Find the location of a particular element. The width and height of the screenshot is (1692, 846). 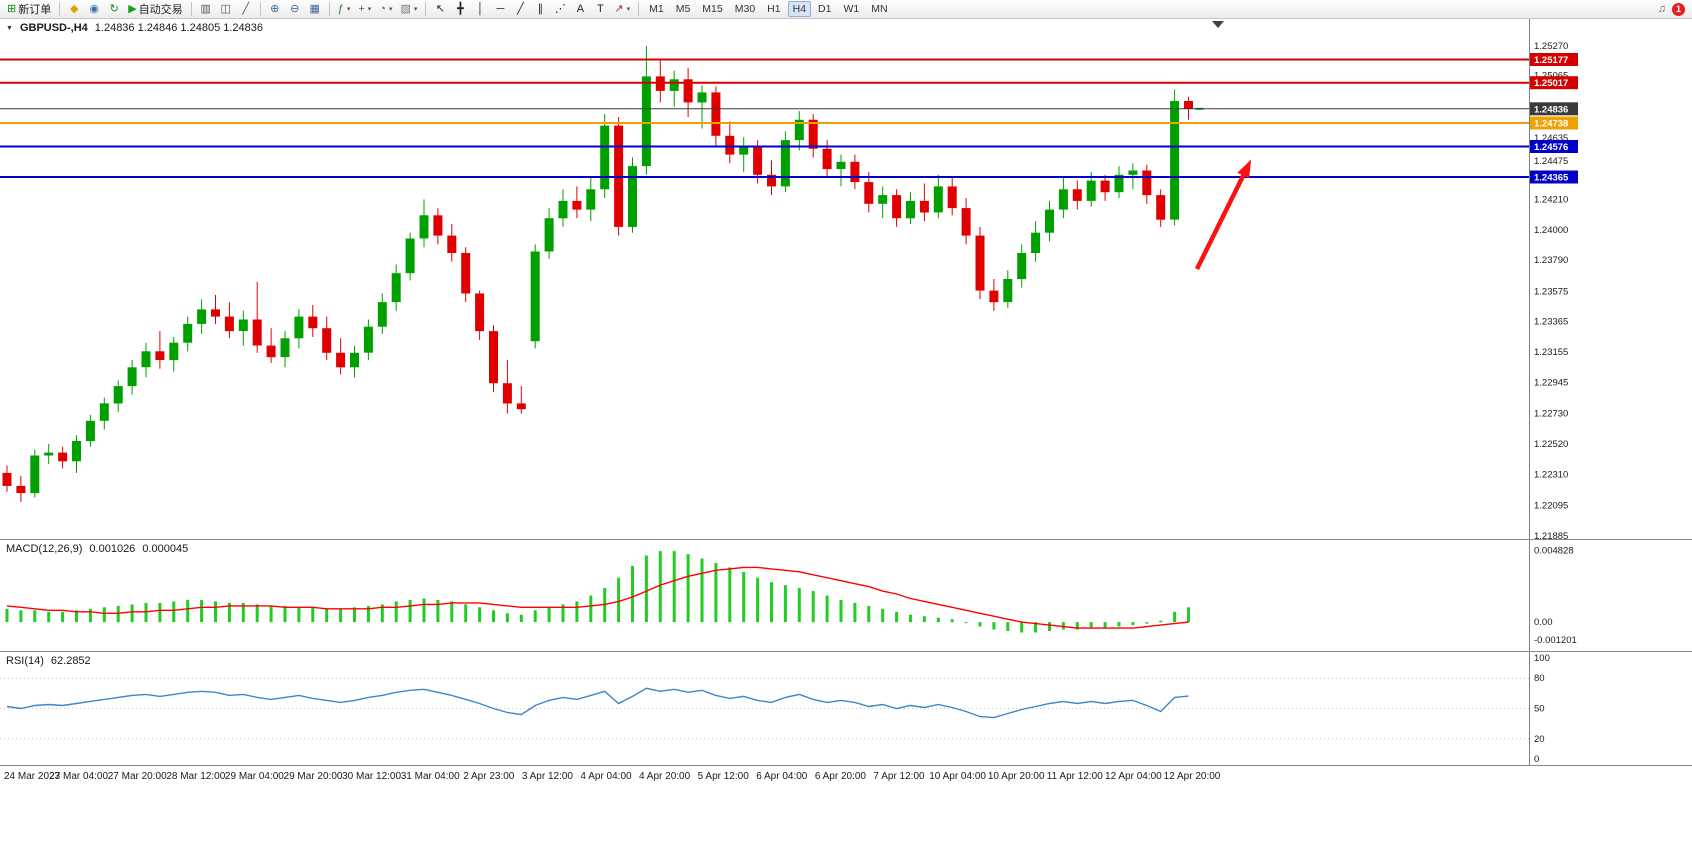

fibonacci-button: ⋰ is located at coordinates (560, 9).